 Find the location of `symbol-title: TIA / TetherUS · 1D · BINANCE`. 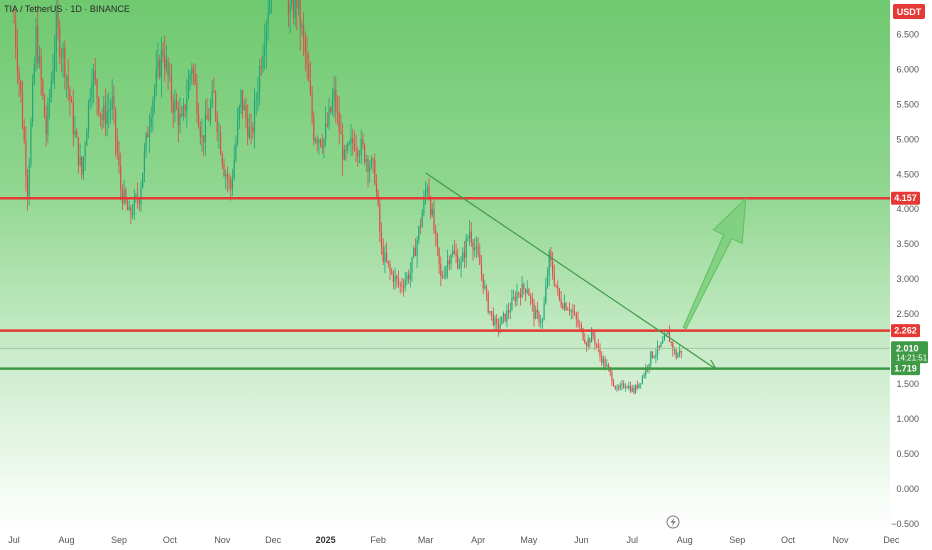

symbol-title: TIA / TetherUS · 1D · BINANCE is located at coordinates (67, 9).